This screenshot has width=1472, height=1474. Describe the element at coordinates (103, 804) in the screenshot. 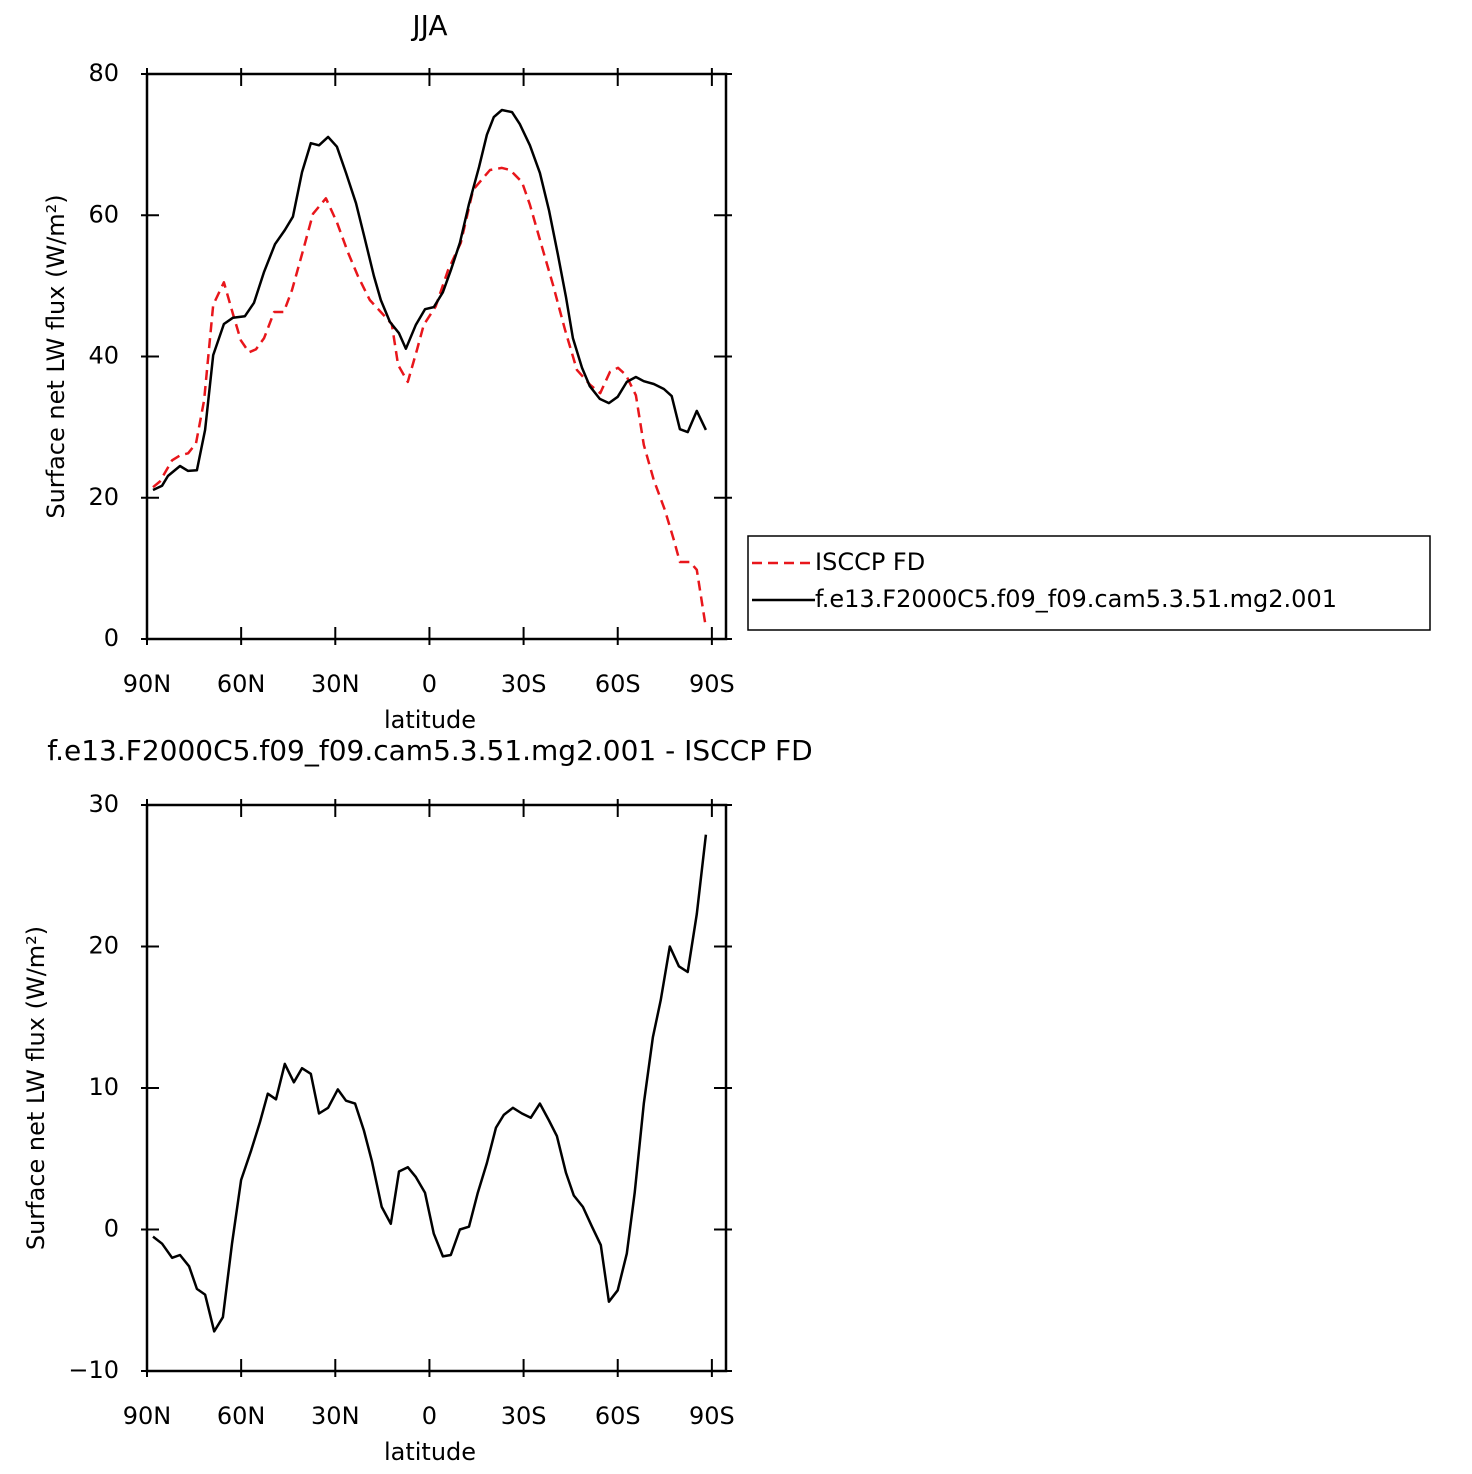

I see `y-tick-label: 30` at that location.